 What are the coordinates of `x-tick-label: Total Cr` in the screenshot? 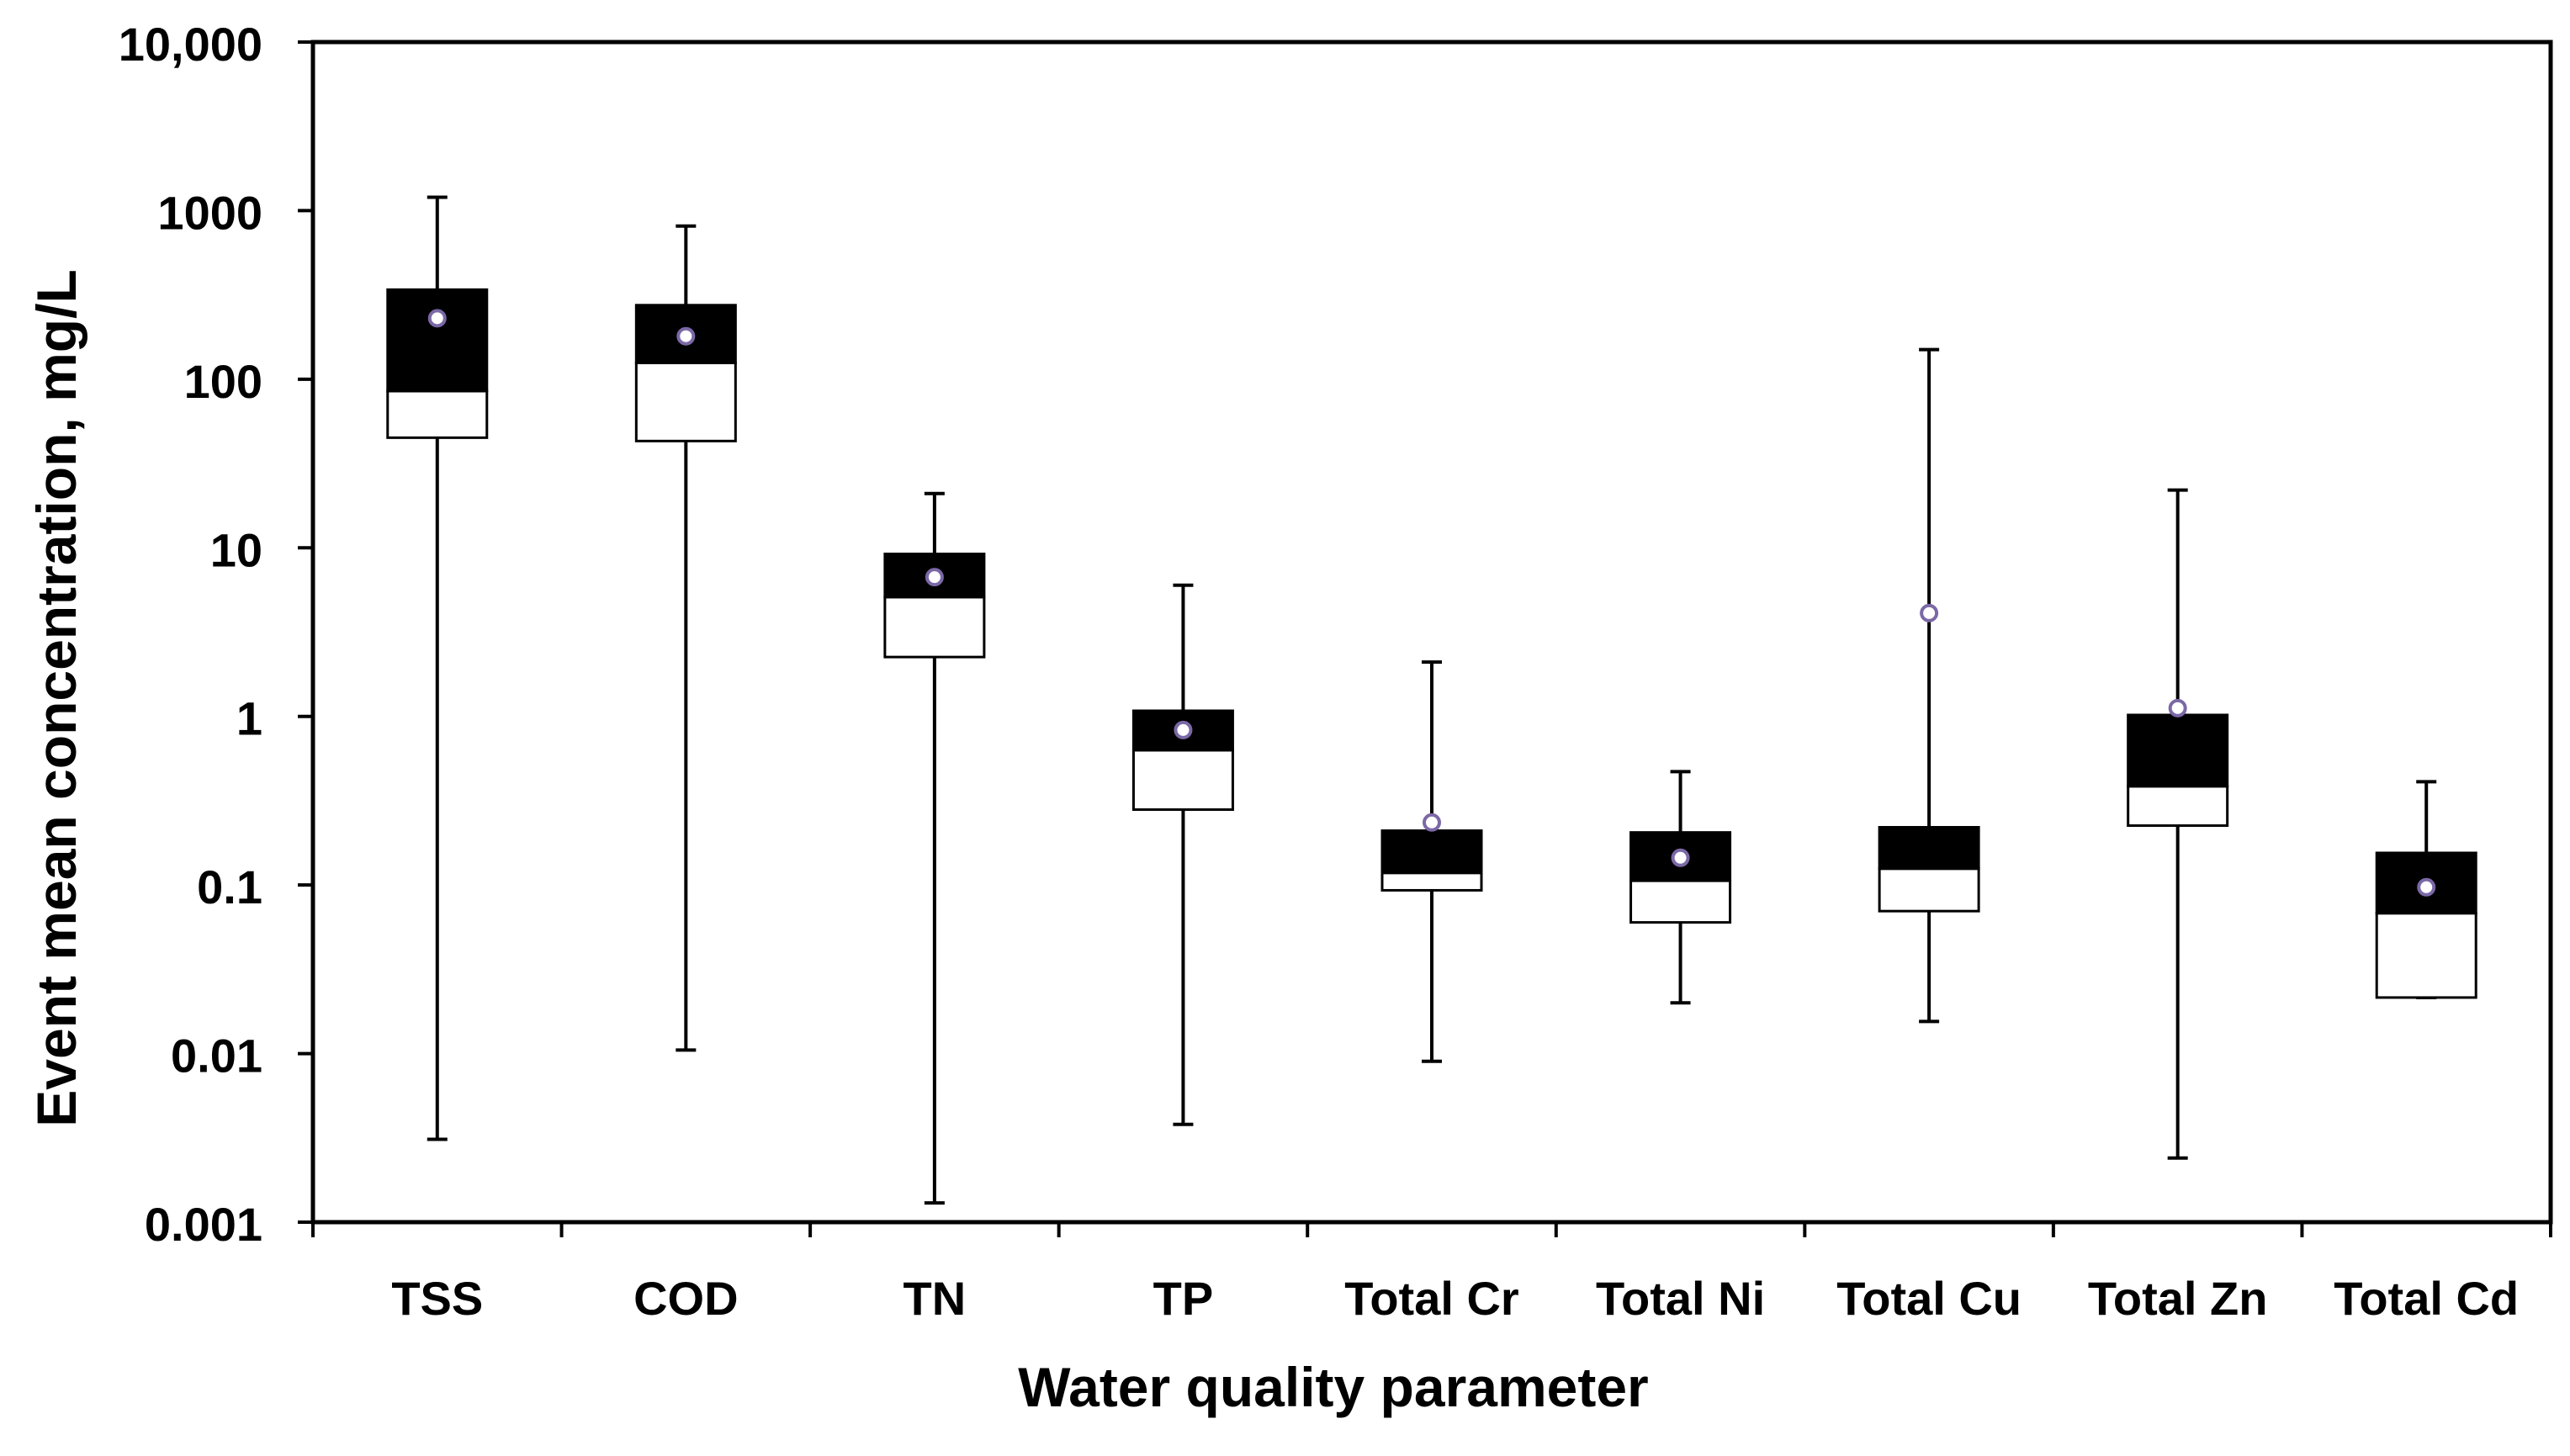 It's located at (1431, 1298).